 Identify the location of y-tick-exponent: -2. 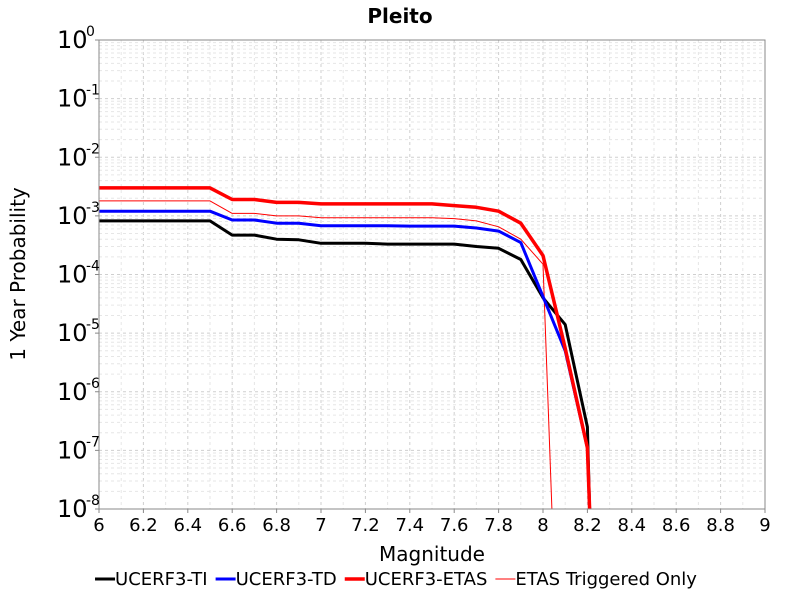
(93, 149).